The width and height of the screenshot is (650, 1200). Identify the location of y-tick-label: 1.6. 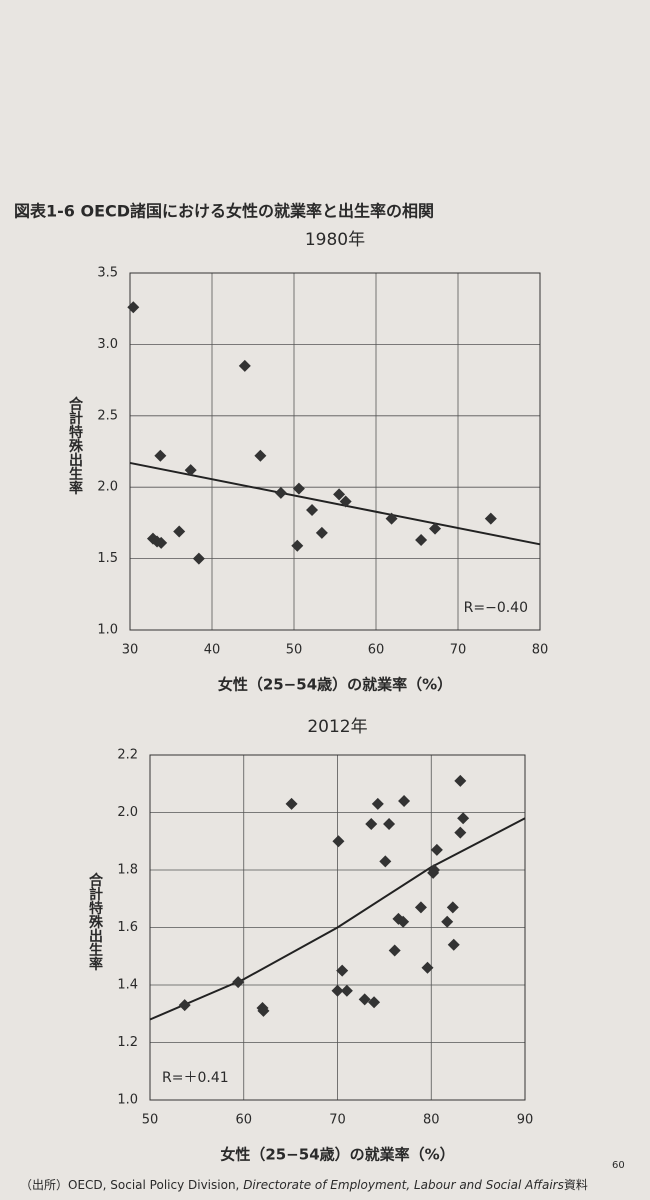
(127, 927).